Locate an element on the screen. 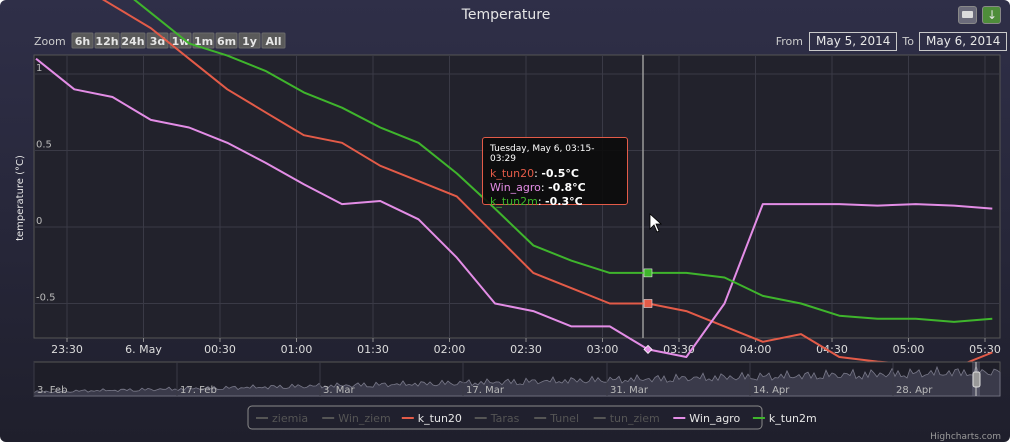  x-tick-label: 05:00 is located at coordinates (909, 349).